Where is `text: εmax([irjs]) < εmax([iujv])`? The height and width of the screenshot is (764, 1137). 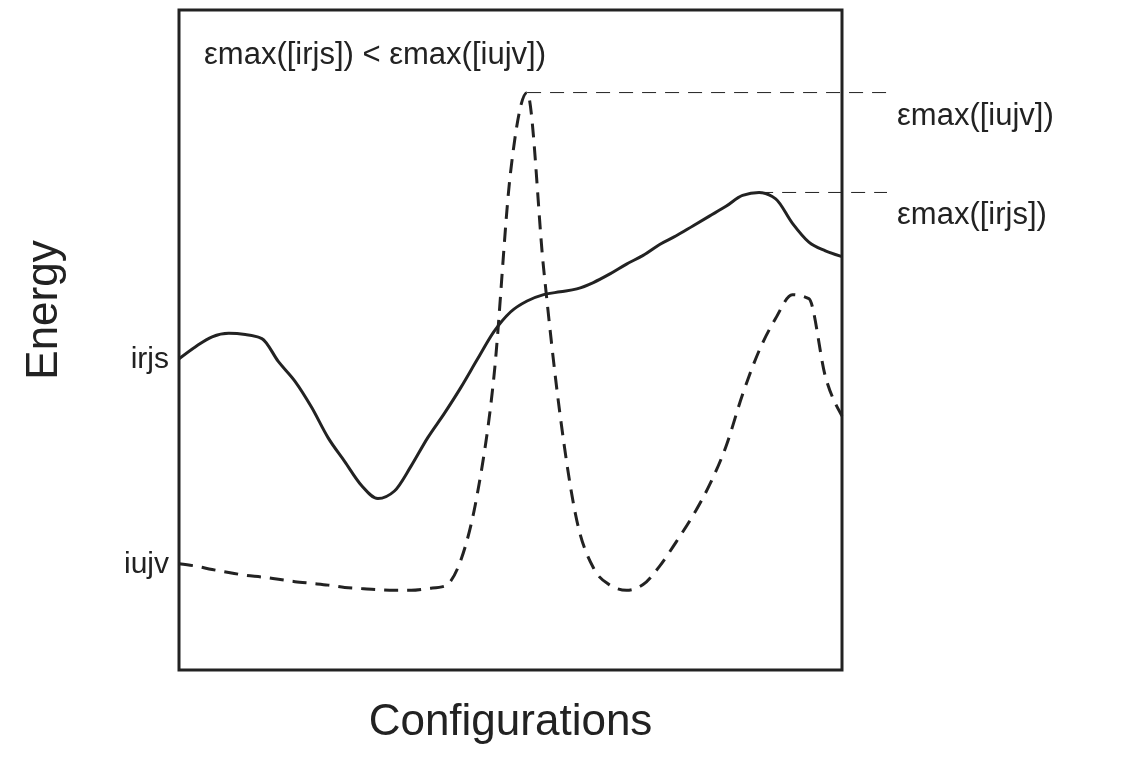
text: εmax([irjs]) < εmax([iujv]) is located at coordinates (375, 53).